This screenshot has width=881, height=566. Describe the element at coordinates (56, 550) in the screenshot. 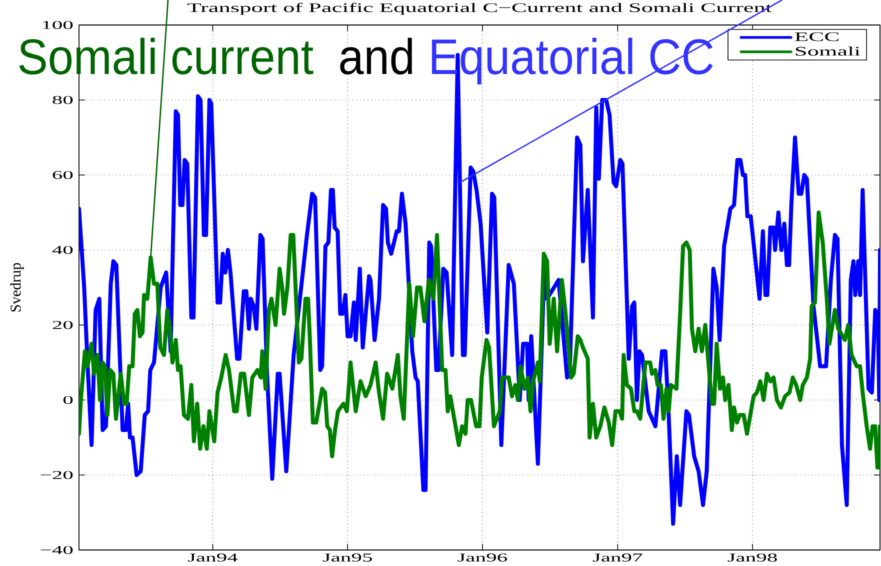

I see `y-tick-label: −40` at that location.